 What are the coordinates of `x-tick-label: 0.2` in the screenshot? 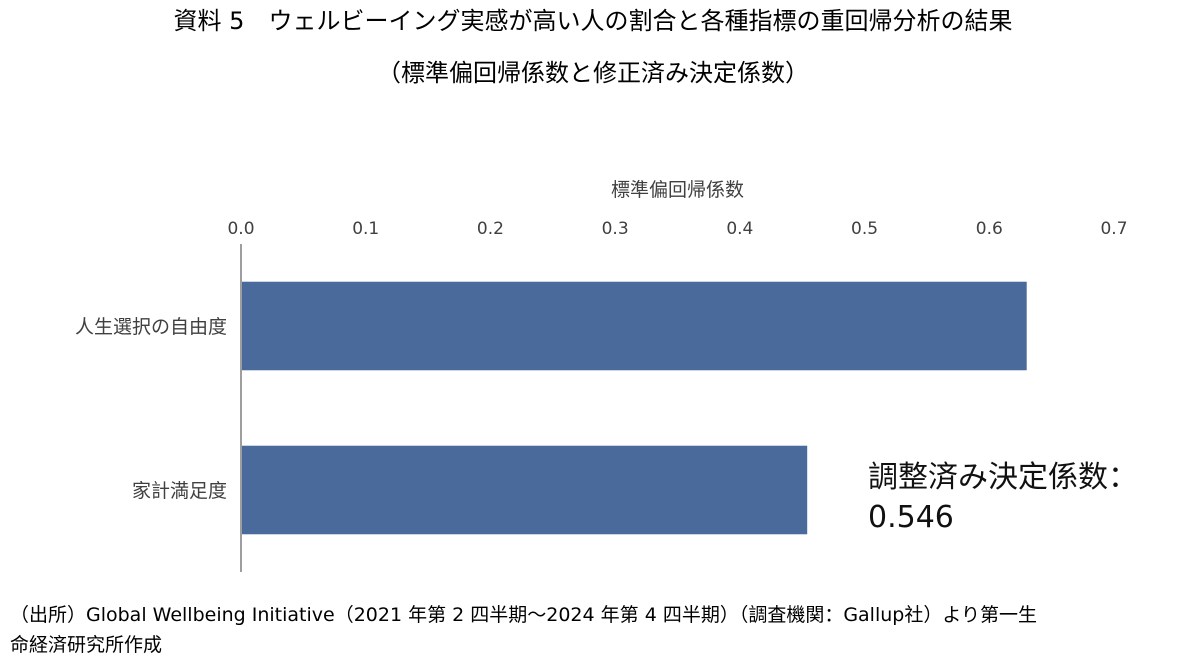 It's located at (490, 229).